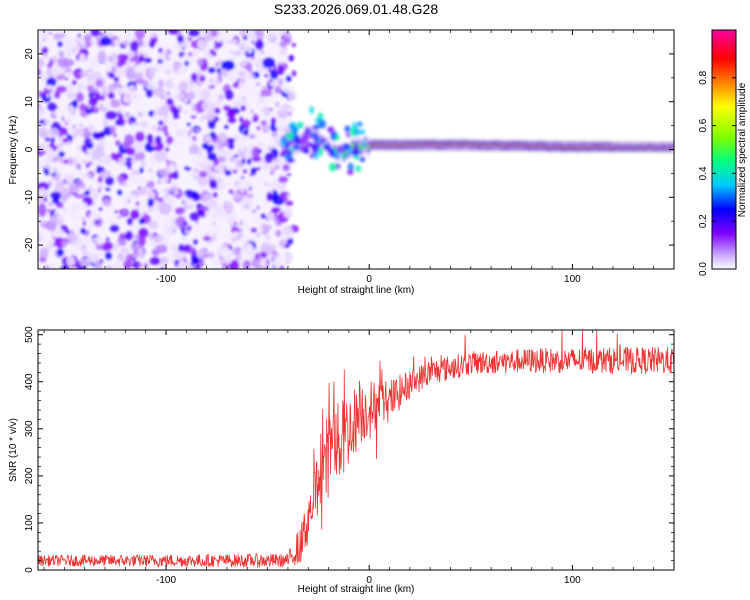 This screenshot has width=750, height=600. Describe the element at coordinates (356, 290) in the screenshot. I see `spectrogram-x-label: Height of straight line (km)` at that location.